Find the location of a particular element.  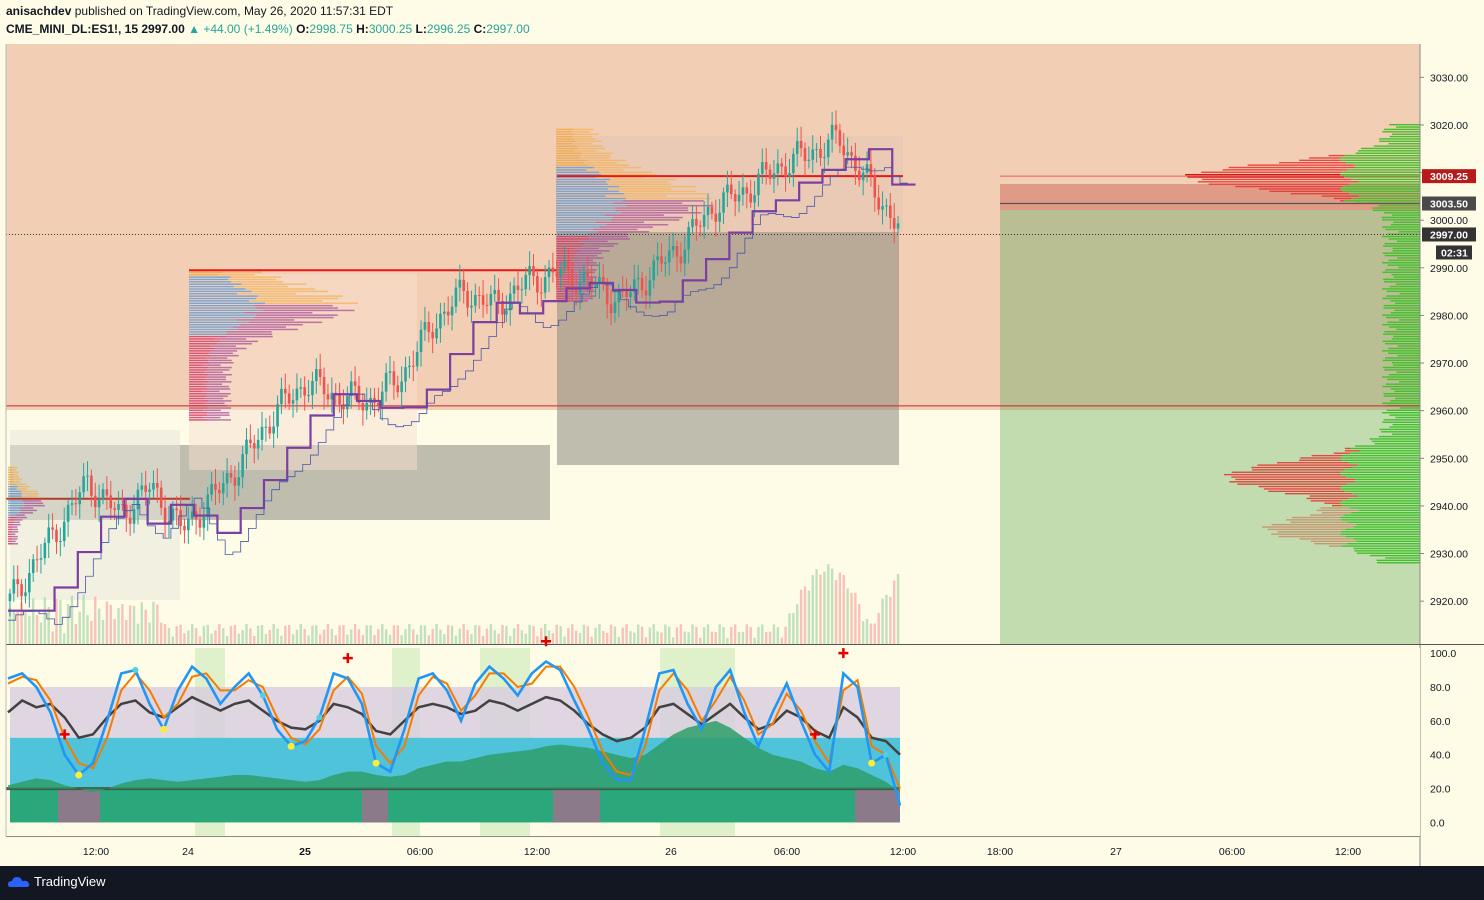

tradingview-logo: TradingView is located at coordinates (57, 881).